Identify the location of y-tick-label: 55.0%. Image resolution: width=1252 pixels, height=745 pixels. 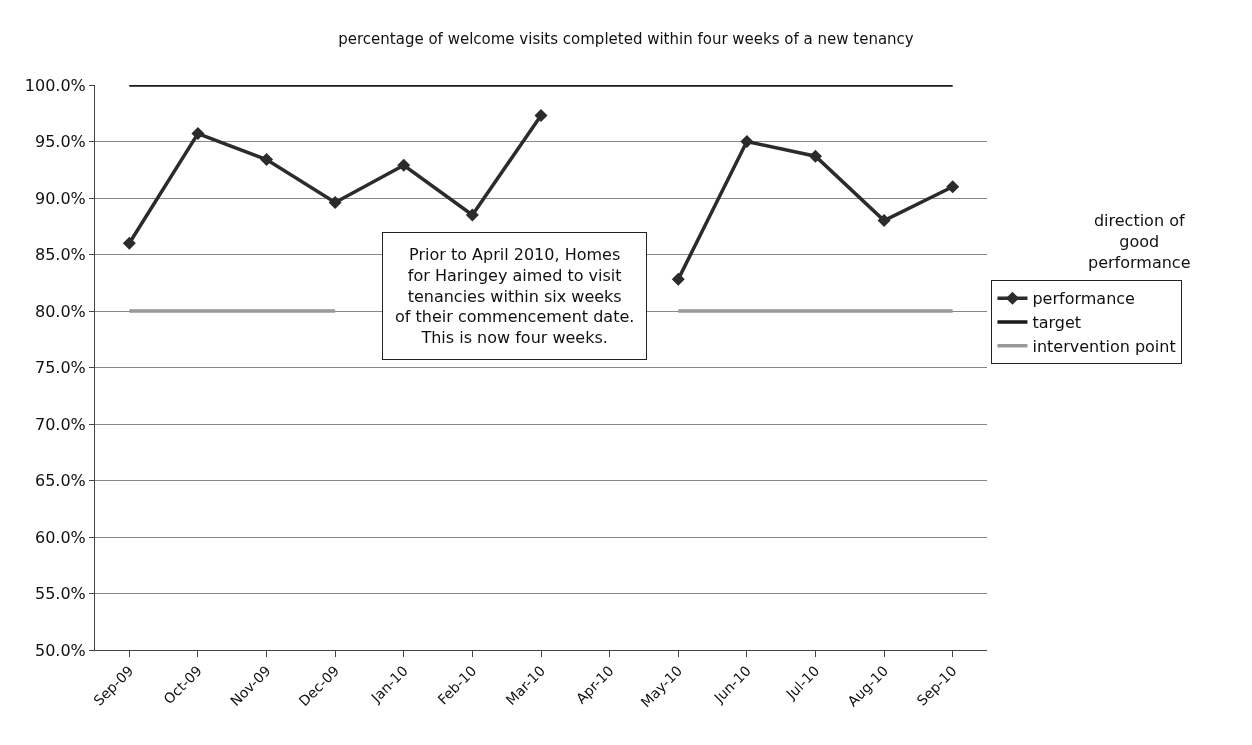
(60, 594).